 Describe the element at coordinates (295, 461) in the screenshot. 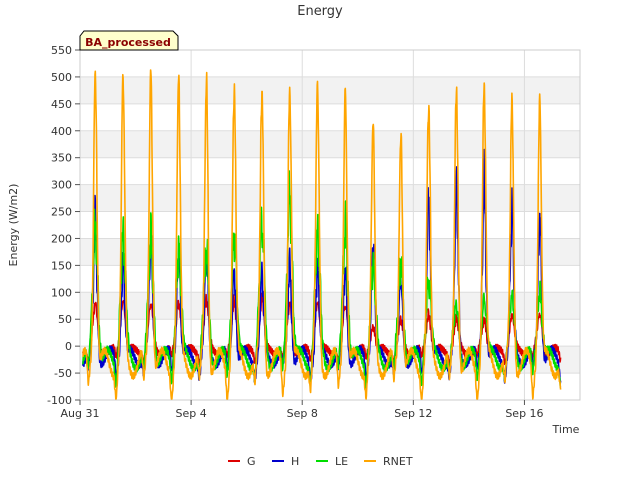

I see `legend-label-h: H` at that location.